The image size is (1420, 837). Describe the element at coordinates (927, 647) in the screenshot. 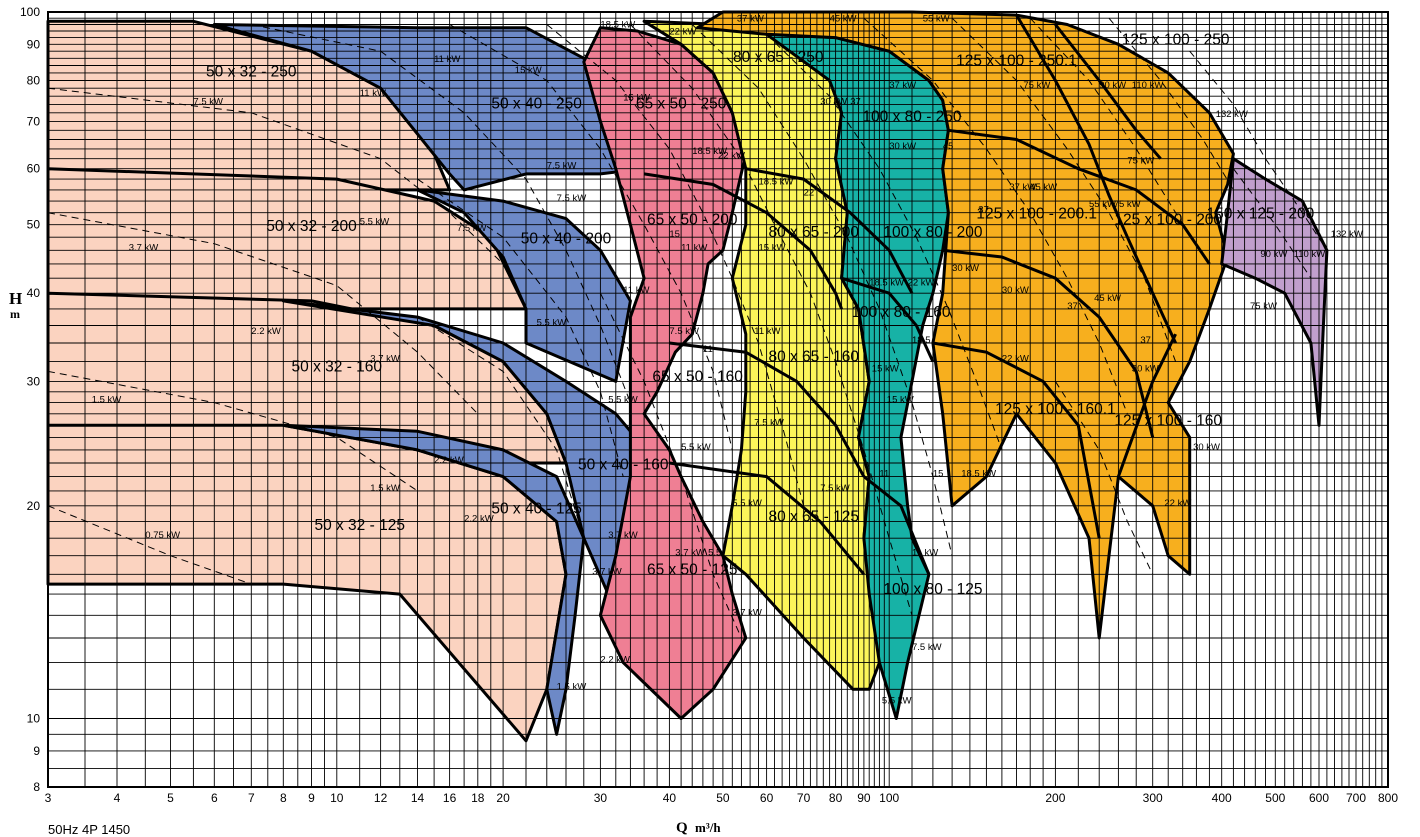

I see `power-label-63: 7.5 kW` at that location.